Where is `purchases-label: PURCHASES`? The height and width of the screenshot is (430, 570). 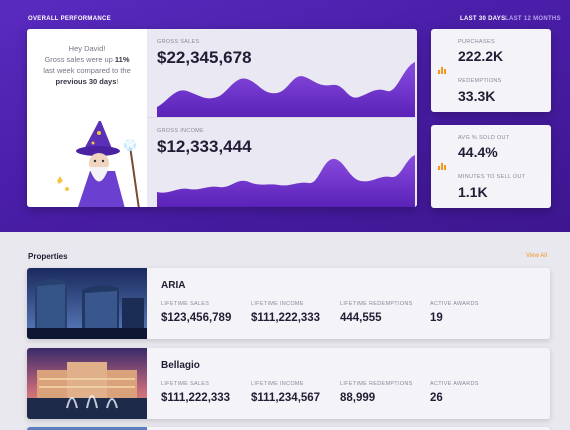 purchases-label: PURCHASES is located at coordinates (476, 42).